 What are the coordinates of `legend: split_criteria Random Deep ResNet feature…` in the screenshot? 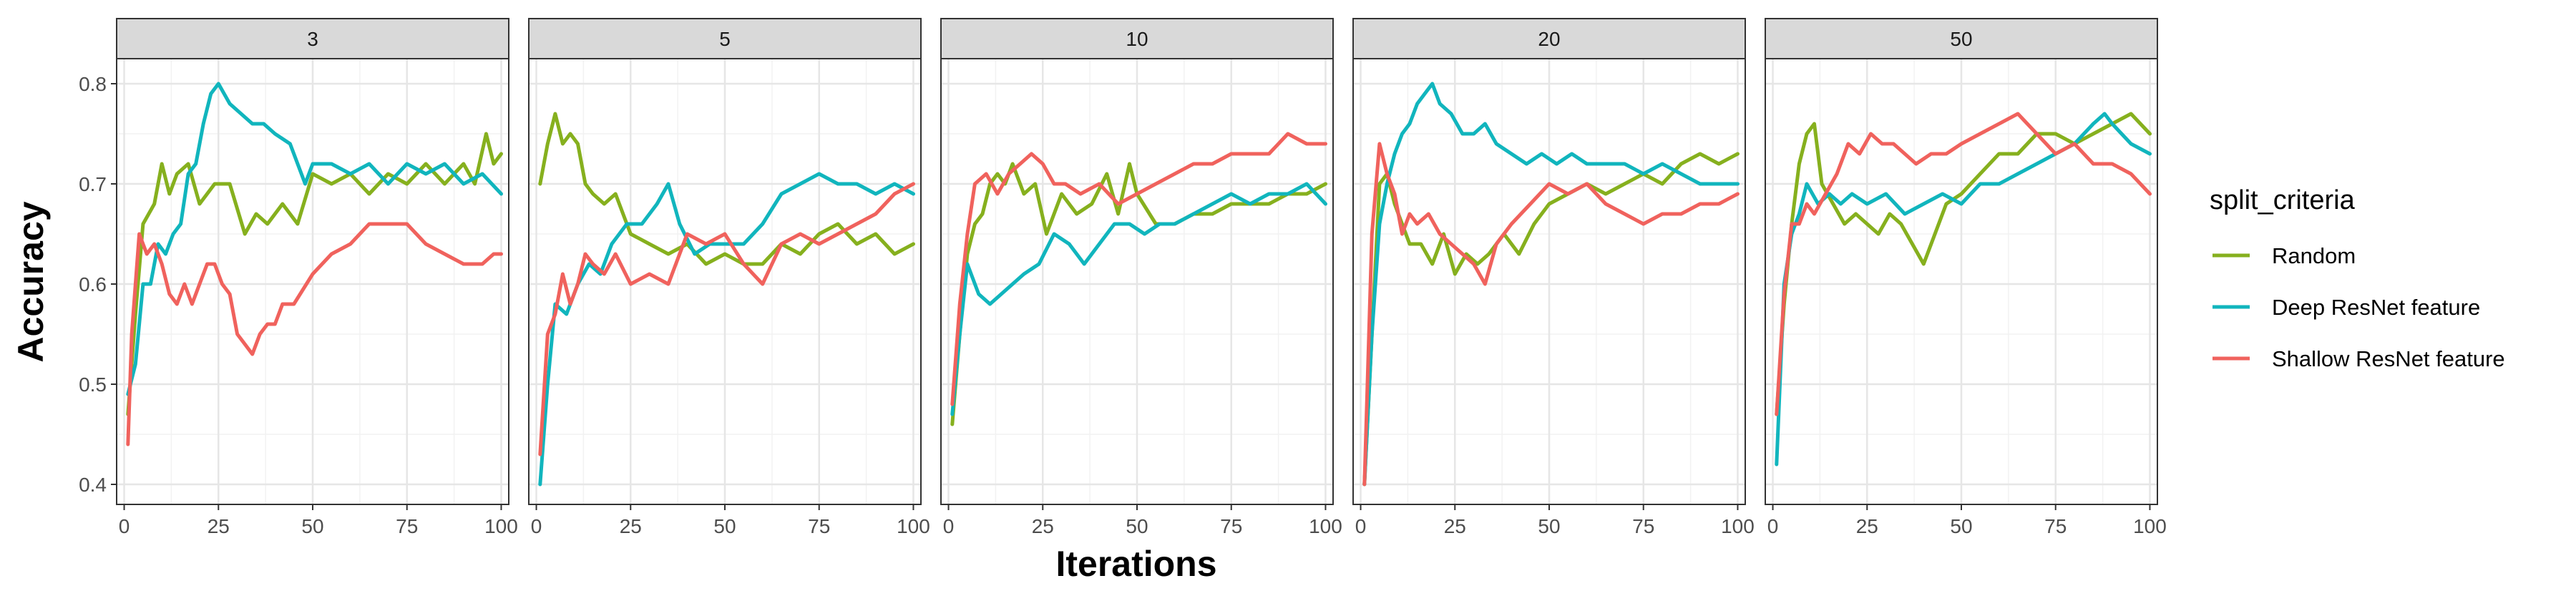 It's located at (2357, 278).